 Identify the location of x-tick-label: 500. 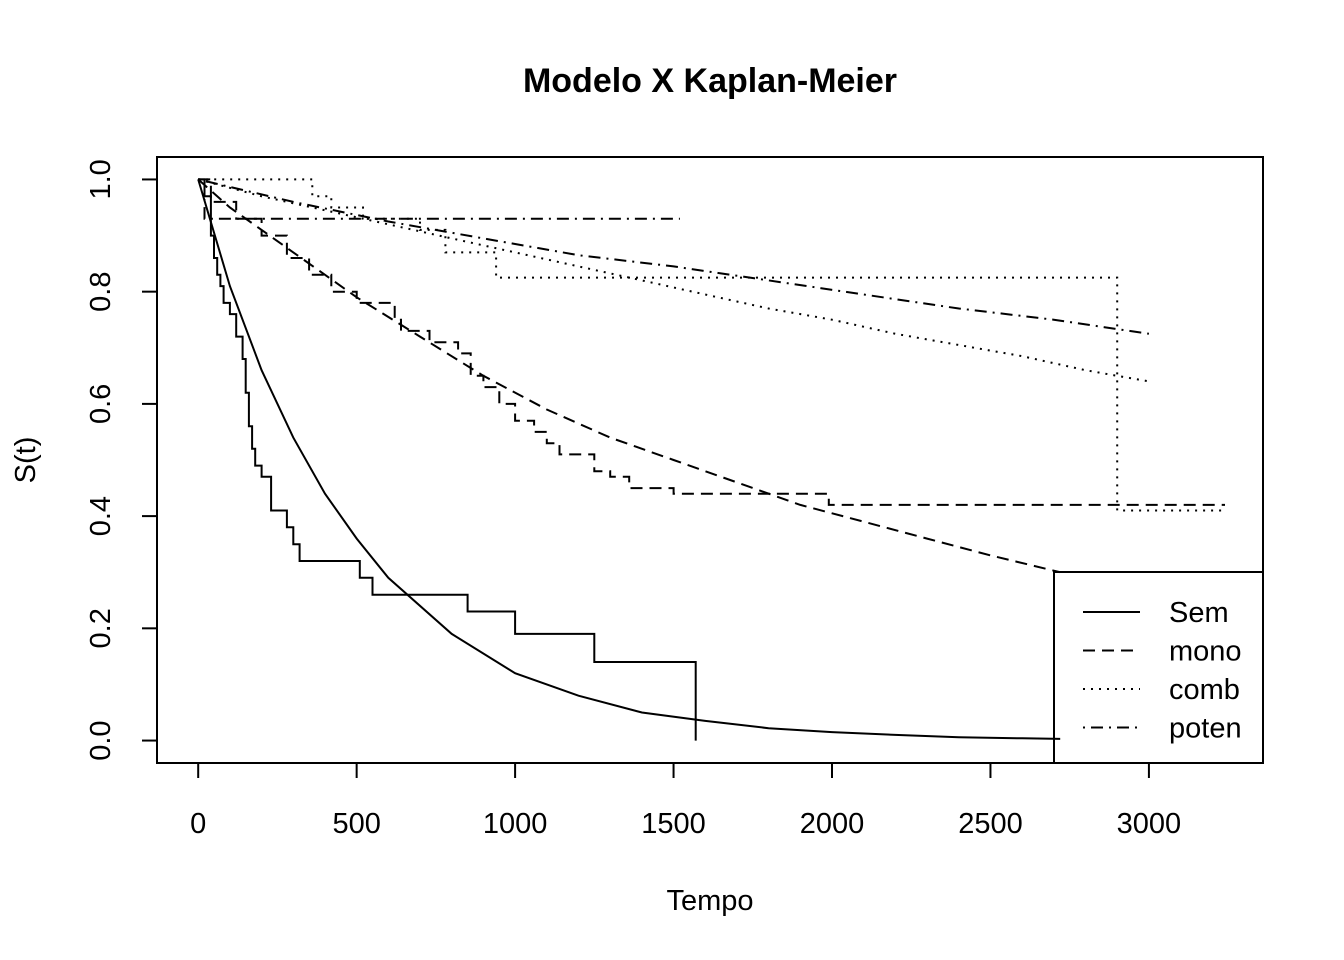
(356, 824).